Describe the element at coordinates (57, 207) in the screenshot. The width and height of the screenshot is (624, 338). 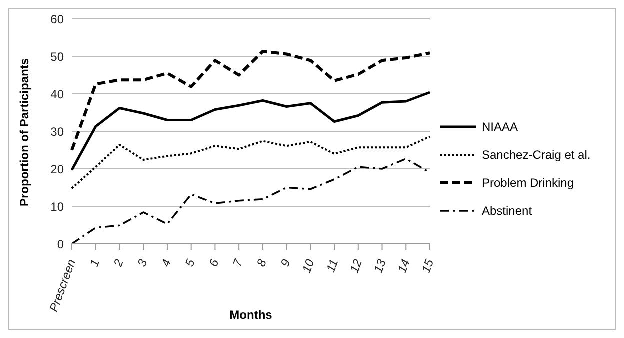
I see `y-tick-label: 10` at that location.